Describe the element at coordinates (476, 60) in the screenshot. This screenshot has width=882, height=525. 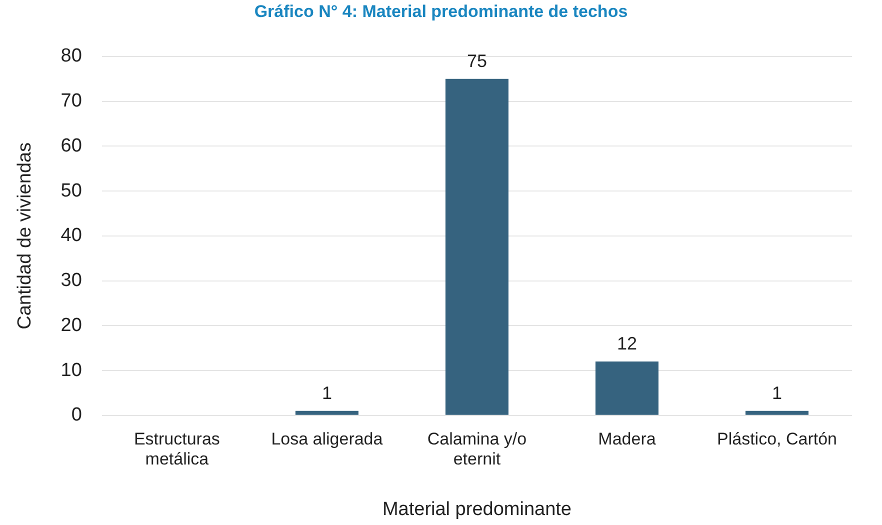
I see `data-label: 75` at that location.